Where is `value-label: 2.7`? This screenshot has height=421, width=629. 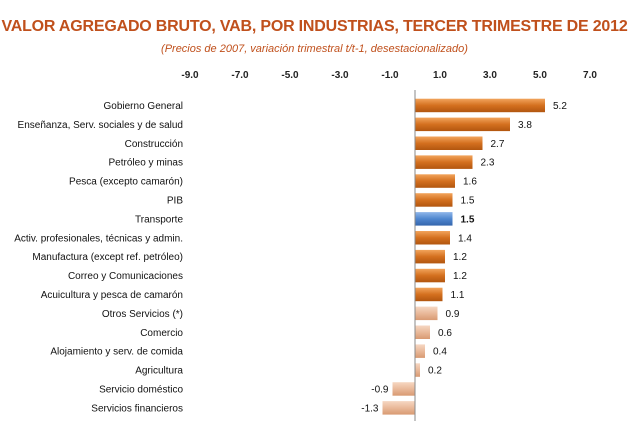
value-label: 2.7 is located at coordinates (498, 144).